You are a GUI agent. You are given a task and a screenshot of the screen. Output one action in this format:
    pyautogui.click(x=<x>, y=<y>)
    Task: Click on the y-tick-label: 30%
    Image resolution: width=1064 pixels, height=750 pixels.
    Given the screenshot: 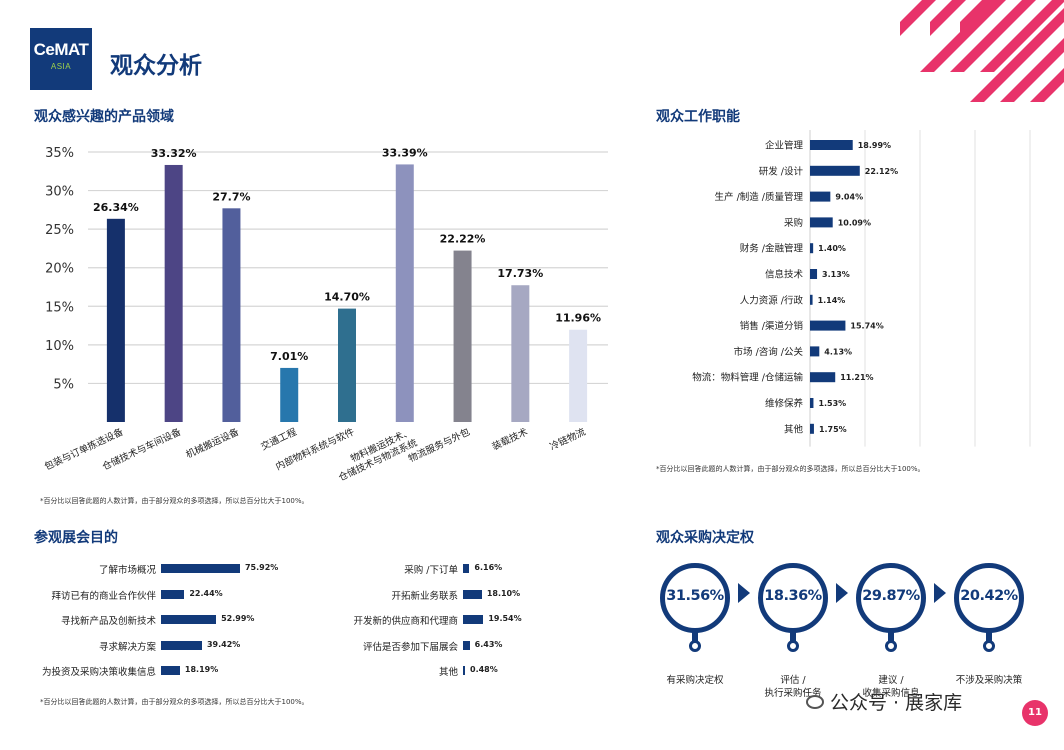 What is the action you would take?
    pyautogui.click(x=59, y=192)
    